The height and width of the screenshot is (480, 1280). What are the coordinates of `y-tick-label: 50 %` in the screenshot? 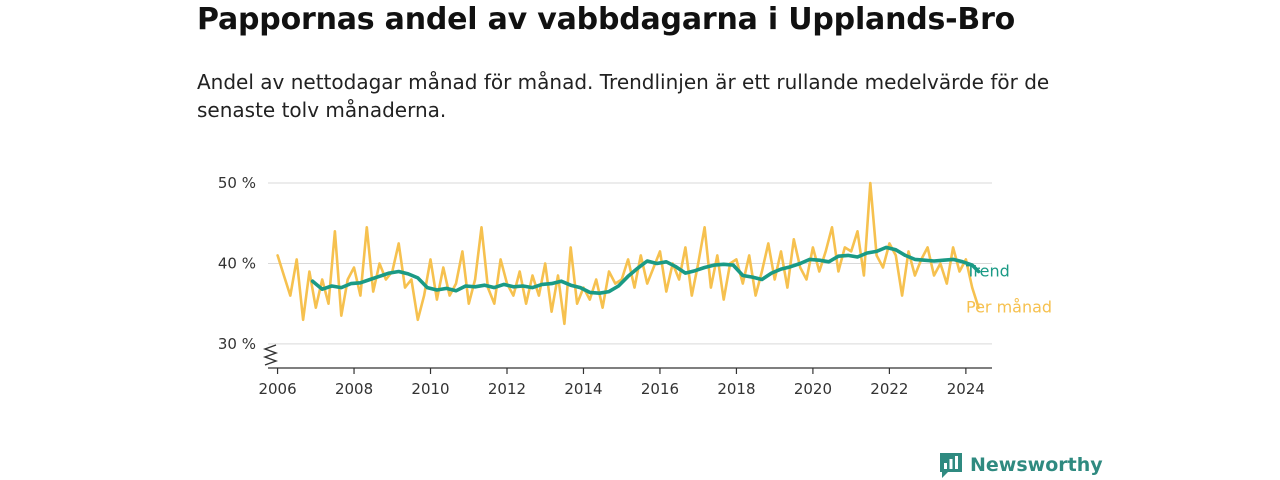 It's located at (237, 183).